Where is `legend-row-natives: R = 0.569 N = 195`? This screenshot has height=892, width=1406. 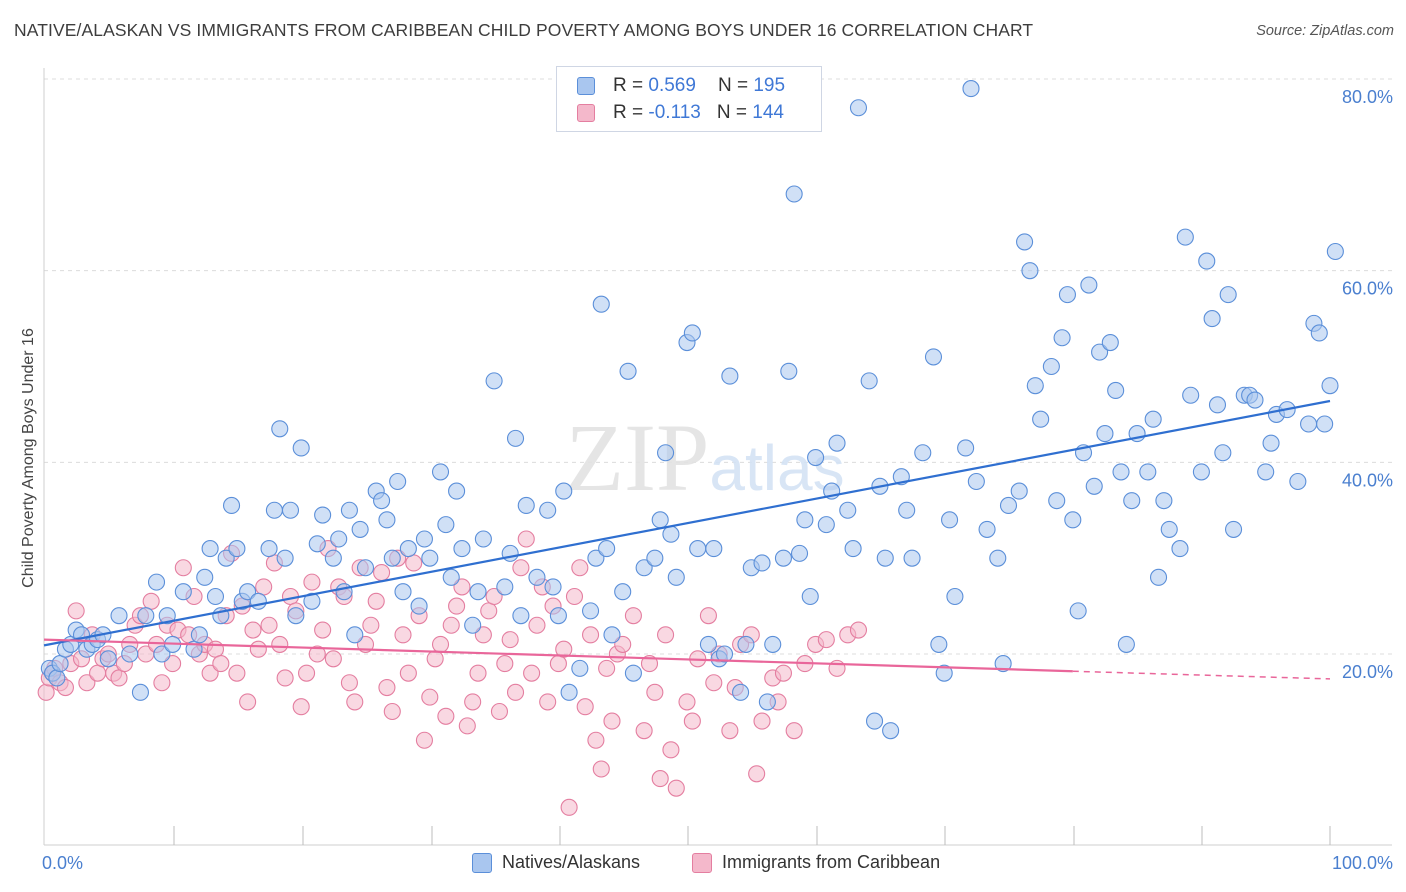
legend-row-natives: R = 0.569 N = 195 is located at coordinates (681, 86).